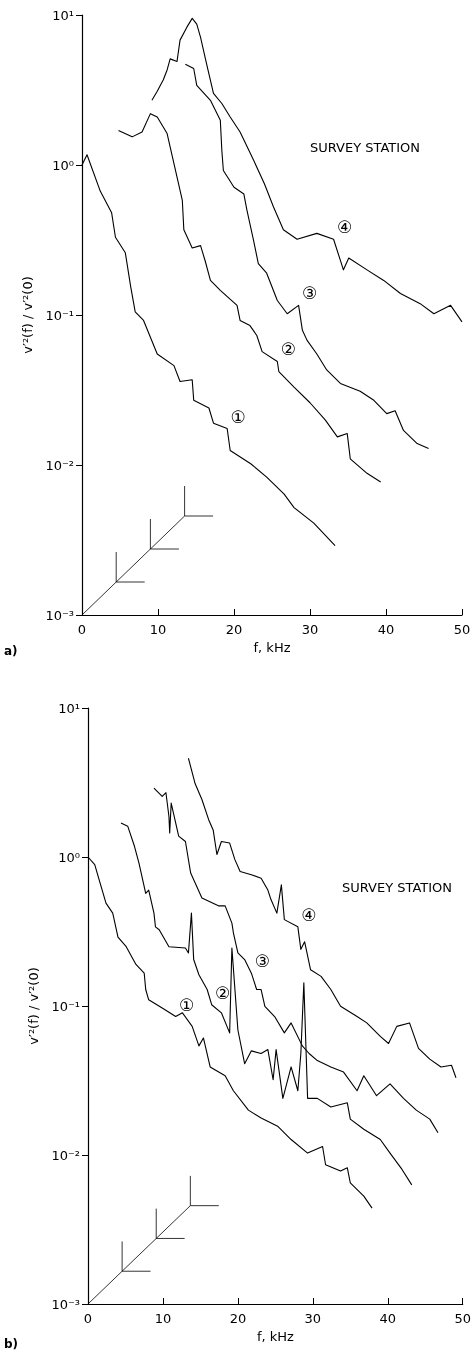 The height and width of the screenshot is (1356, 474). Describe the element at coordinates (11, 651) in the screenshot. I see `text: a)` at that location.